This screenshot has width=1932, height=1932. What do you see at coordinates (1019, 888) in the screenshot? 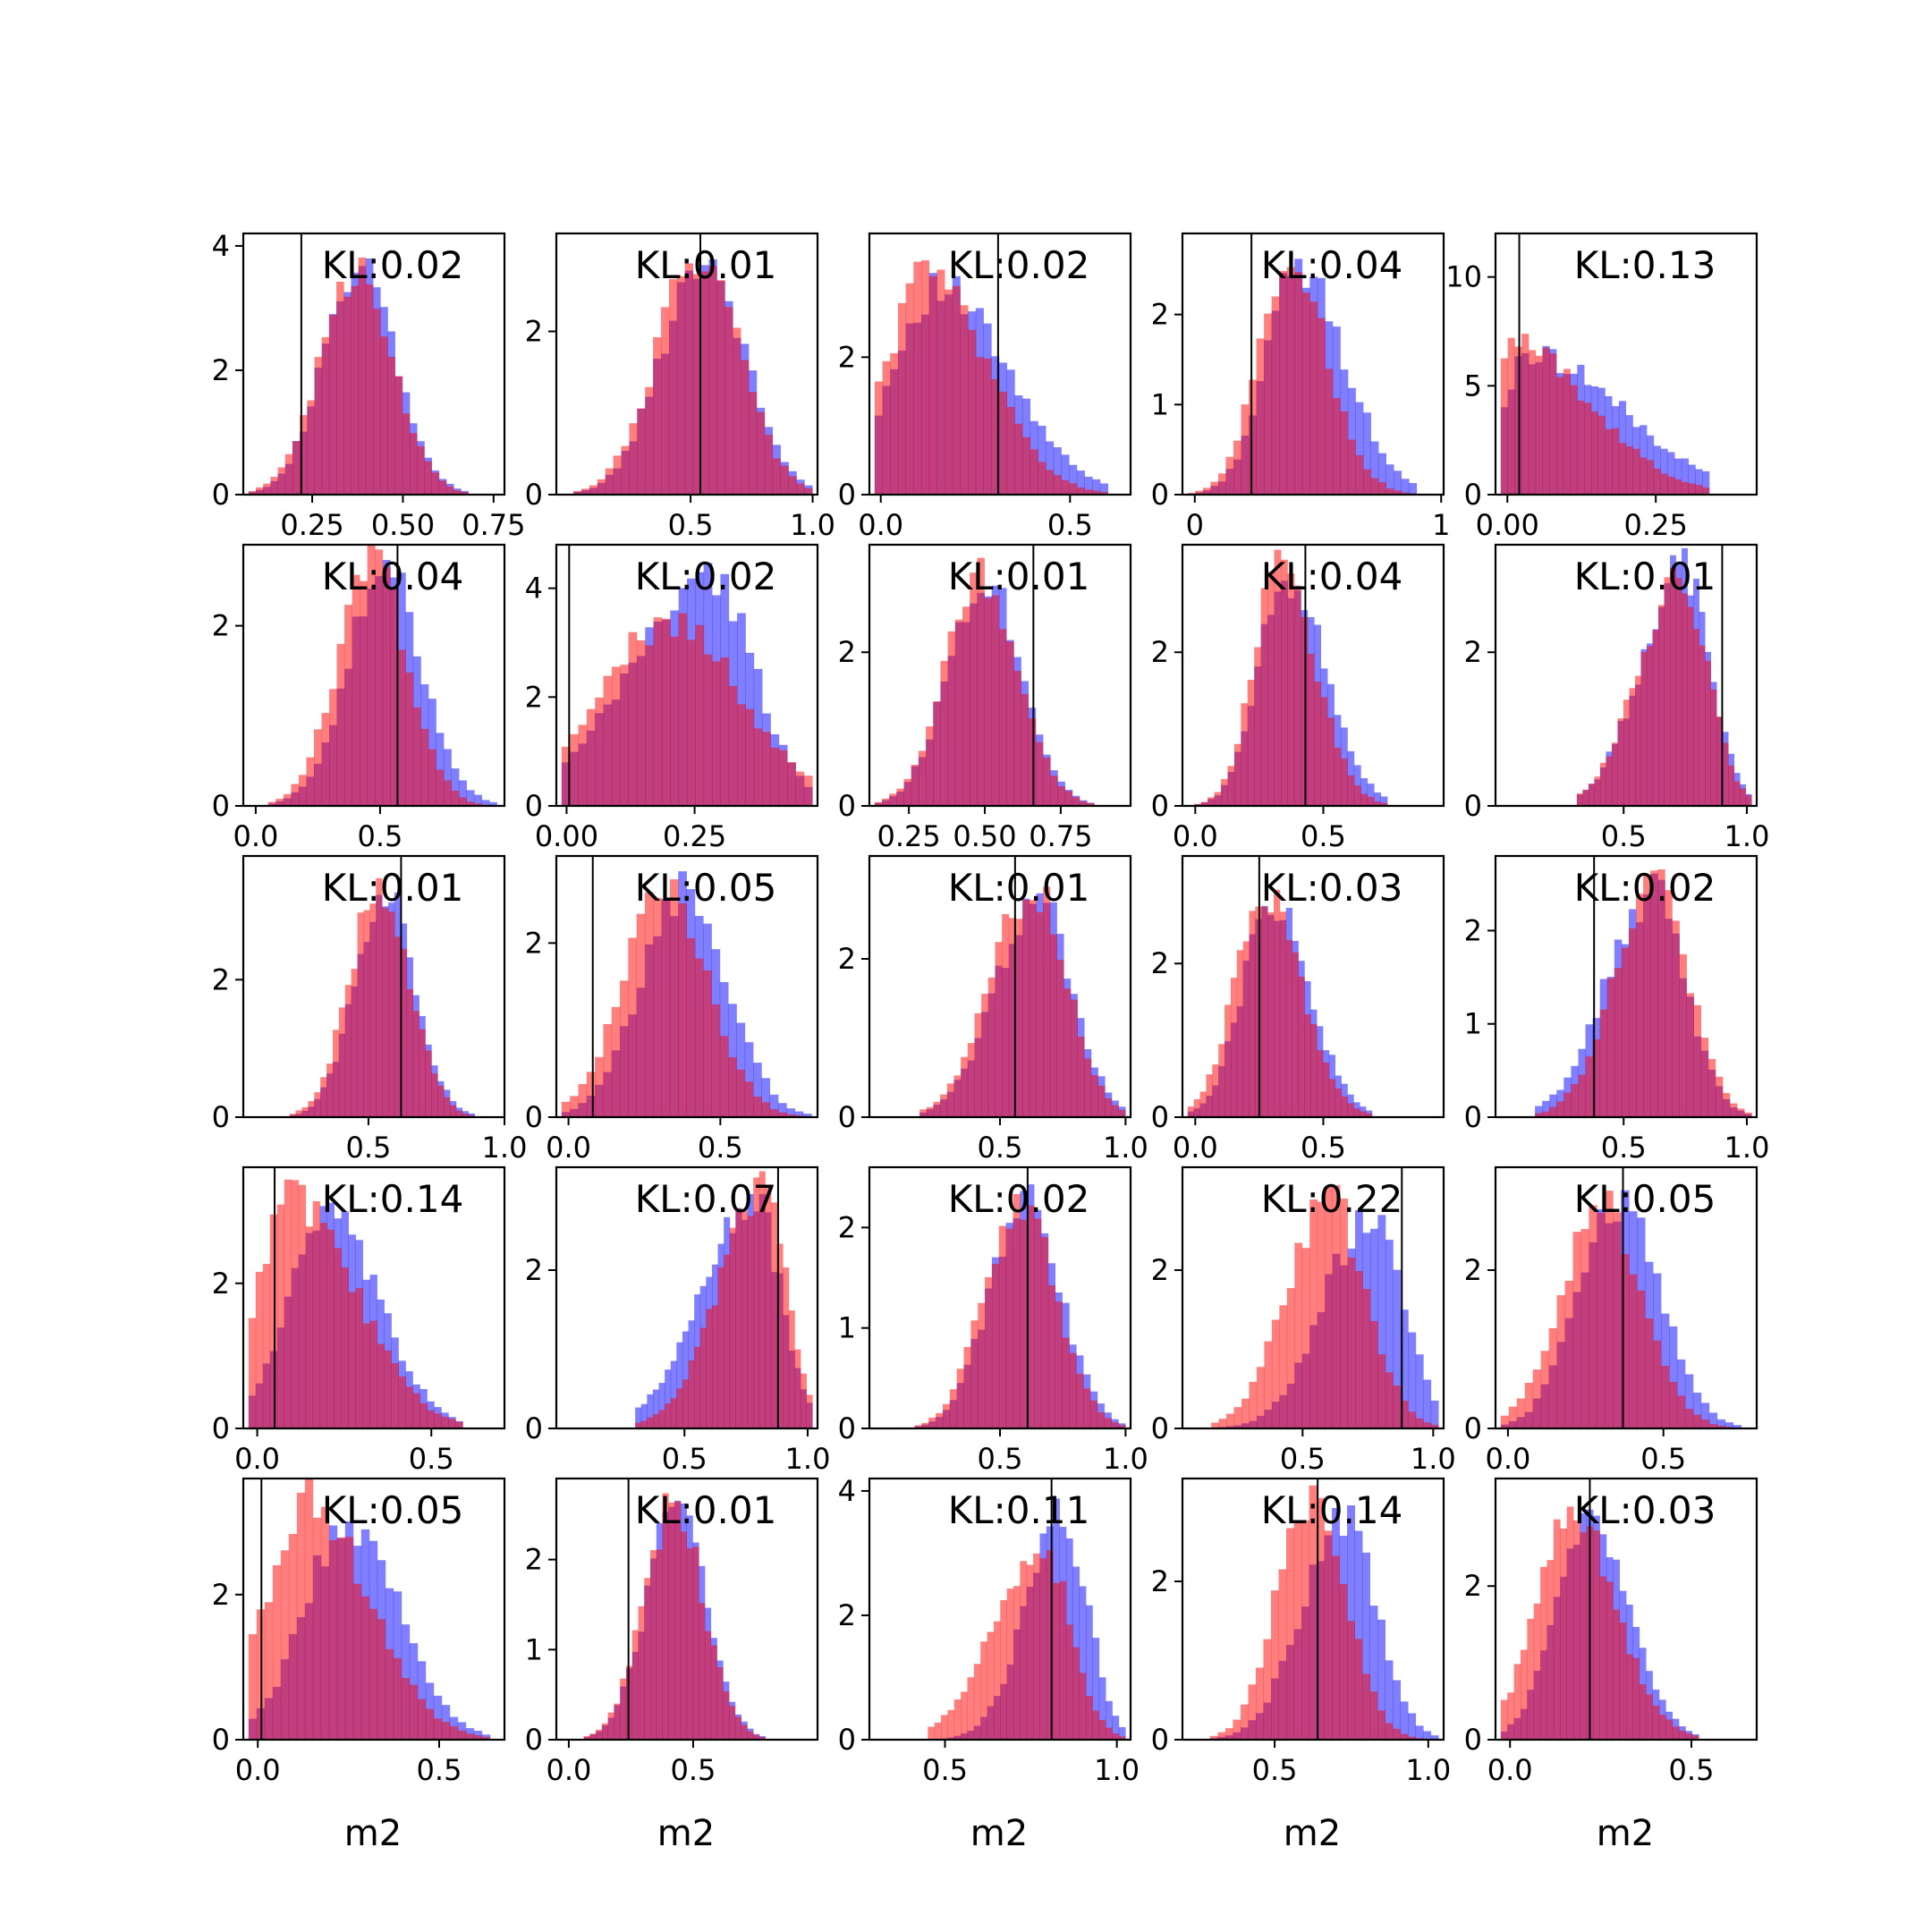
I see `kl-annotation: KL:0.01` at bounding box center [1019, 888].